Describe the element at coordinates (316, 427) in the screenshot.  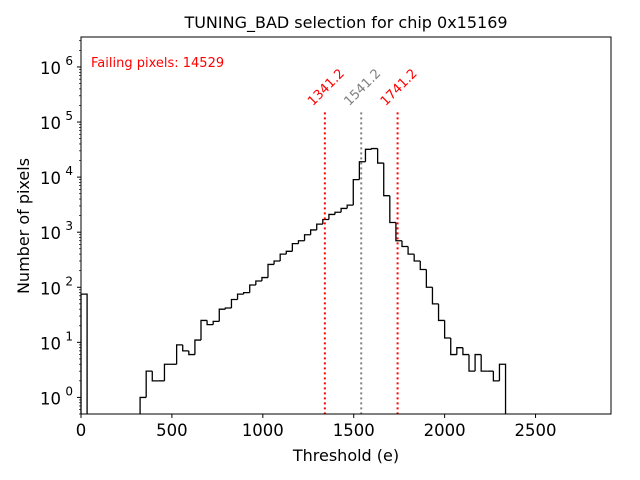
I see `x-axis-ticks: 0 500 1000 1500 2000 2500` at that location.